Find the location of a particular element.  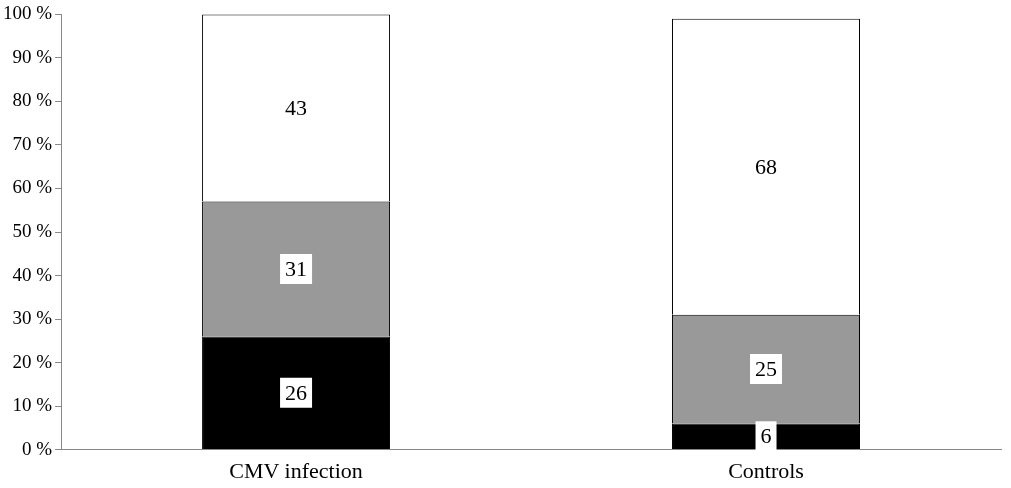

y-tick-label: 30 % is located at coordinates (32, 318).